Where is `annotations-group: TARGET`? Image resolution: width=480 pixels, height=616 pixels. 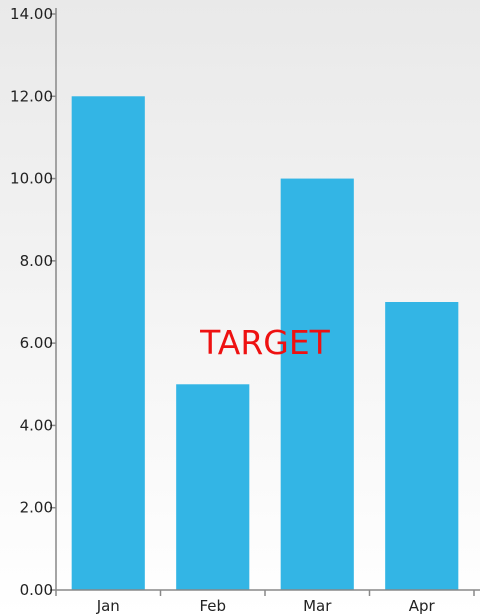
annotations-group: TARGET is located at coordinates (265, 342).